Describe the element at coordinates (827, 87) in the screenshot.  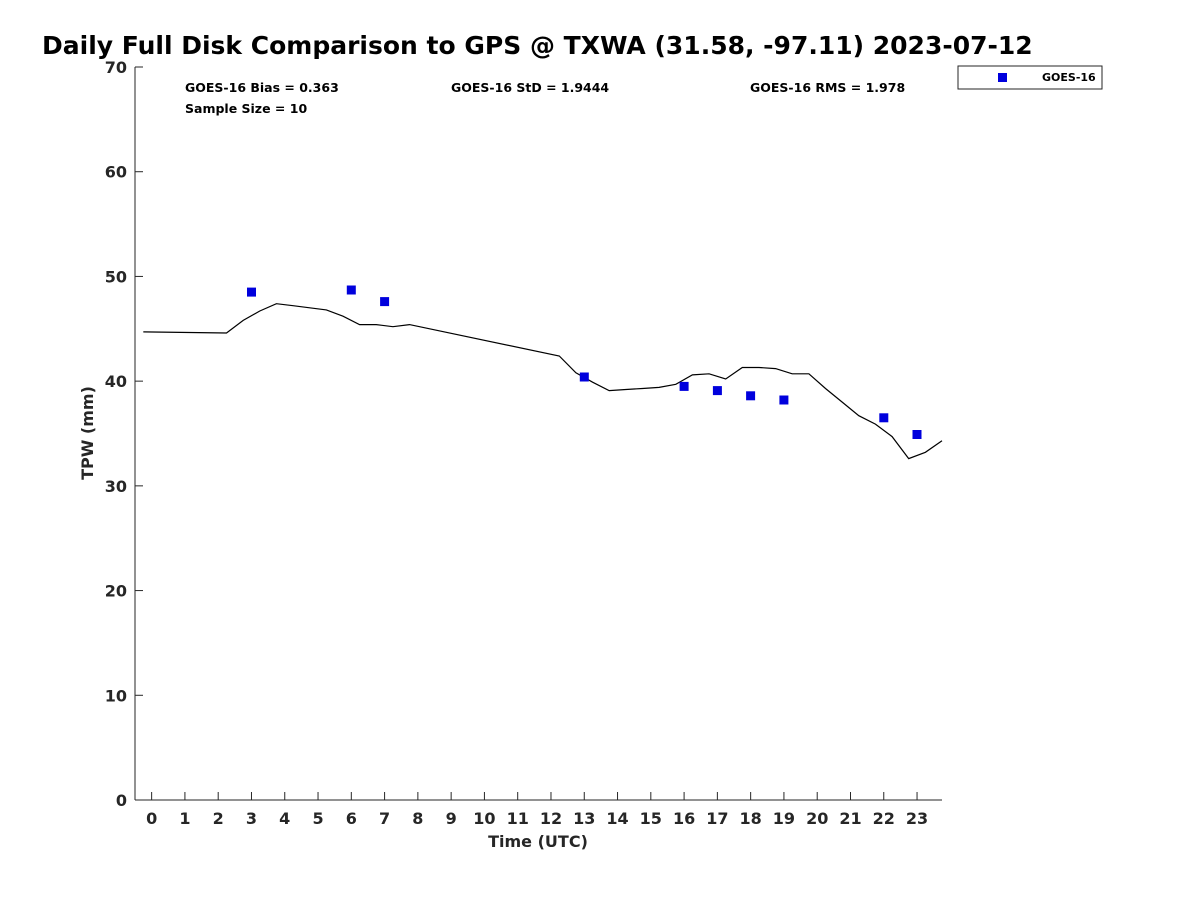
I see `rms-stat: GOES-16 RMS = 1.978` at that location.